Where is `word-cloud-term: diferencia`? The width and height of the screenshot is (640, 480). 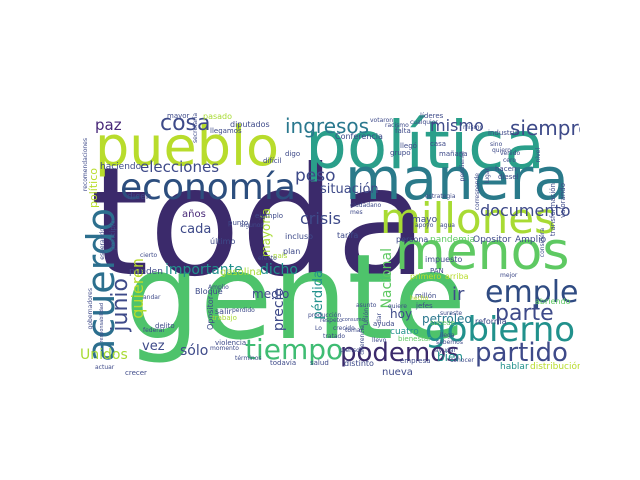
word-cloud-term: diferencia is located at coordinates (362, 340).